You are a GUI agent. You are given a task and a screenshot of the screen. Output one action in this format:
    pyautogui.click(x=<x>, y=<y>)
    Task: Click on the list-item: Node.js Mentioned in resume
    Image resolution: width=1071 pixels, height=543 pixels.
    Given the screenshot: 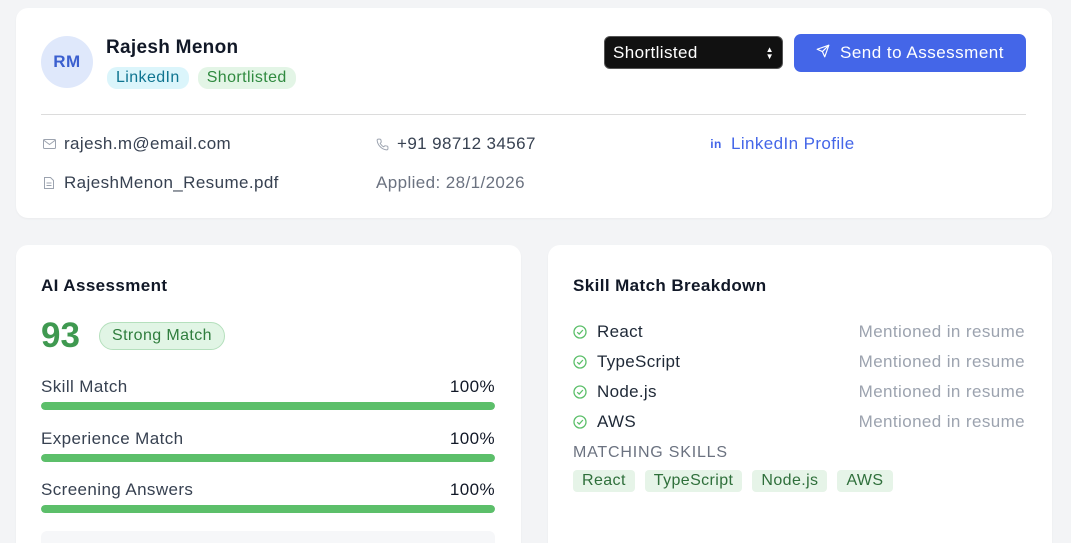 What is the action you would take?
    pyautogui.click(x=799, y=392)
    